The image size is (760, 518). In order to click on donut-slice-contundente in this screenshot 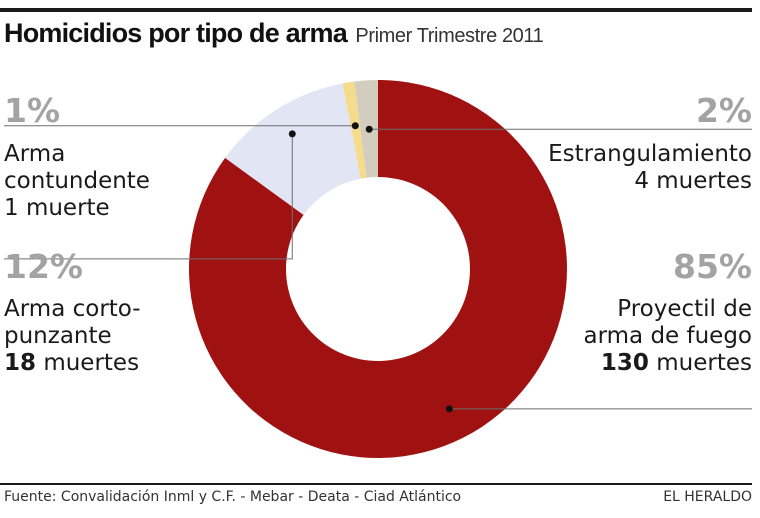, I will do `click(354, 130)`.